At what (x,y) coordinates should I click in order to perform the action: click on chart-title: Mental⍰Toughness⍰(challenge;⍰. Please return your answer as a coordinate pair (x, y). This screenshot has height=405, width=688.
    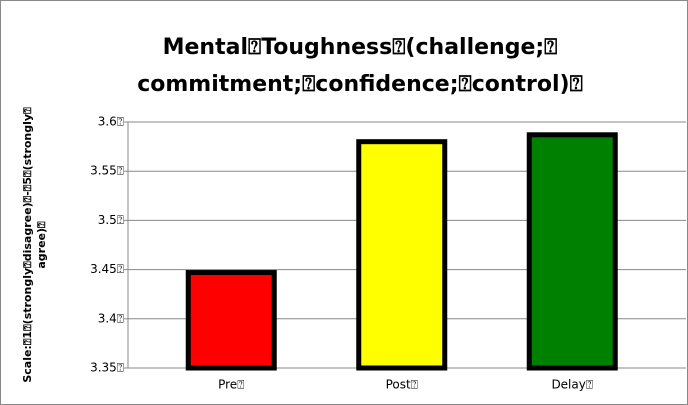
    Looking at the image, I should click on (360, 47).